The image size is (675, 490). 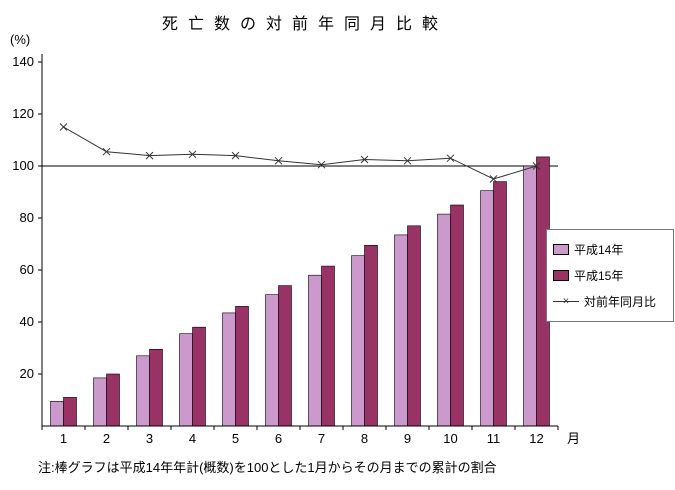 I want to click on legend-x-icon: ×, so click(x=566, y=301).